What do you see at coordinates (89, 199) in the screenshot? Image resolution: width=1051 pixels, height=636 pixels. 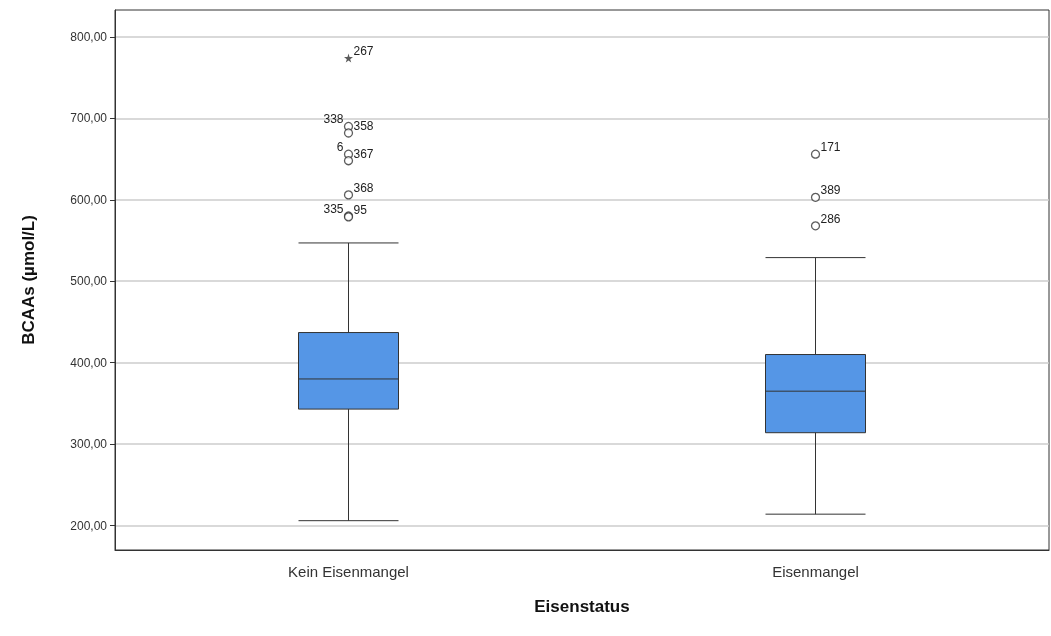 I see `y-tick-label: 600,00` at bounding box center [89, 199].